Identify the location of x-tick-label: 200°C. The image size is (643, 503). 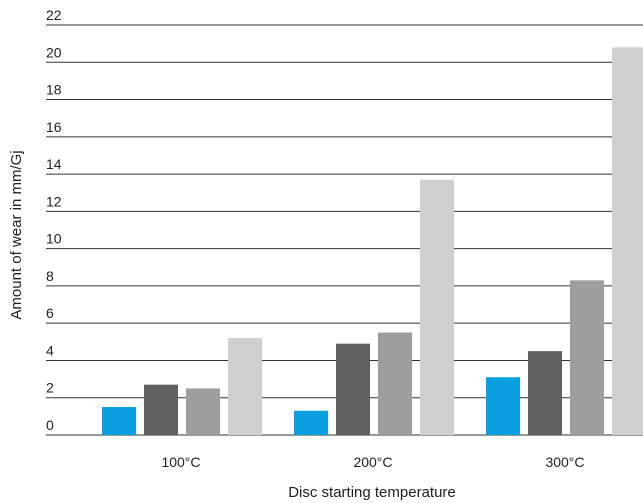
(372, 462).